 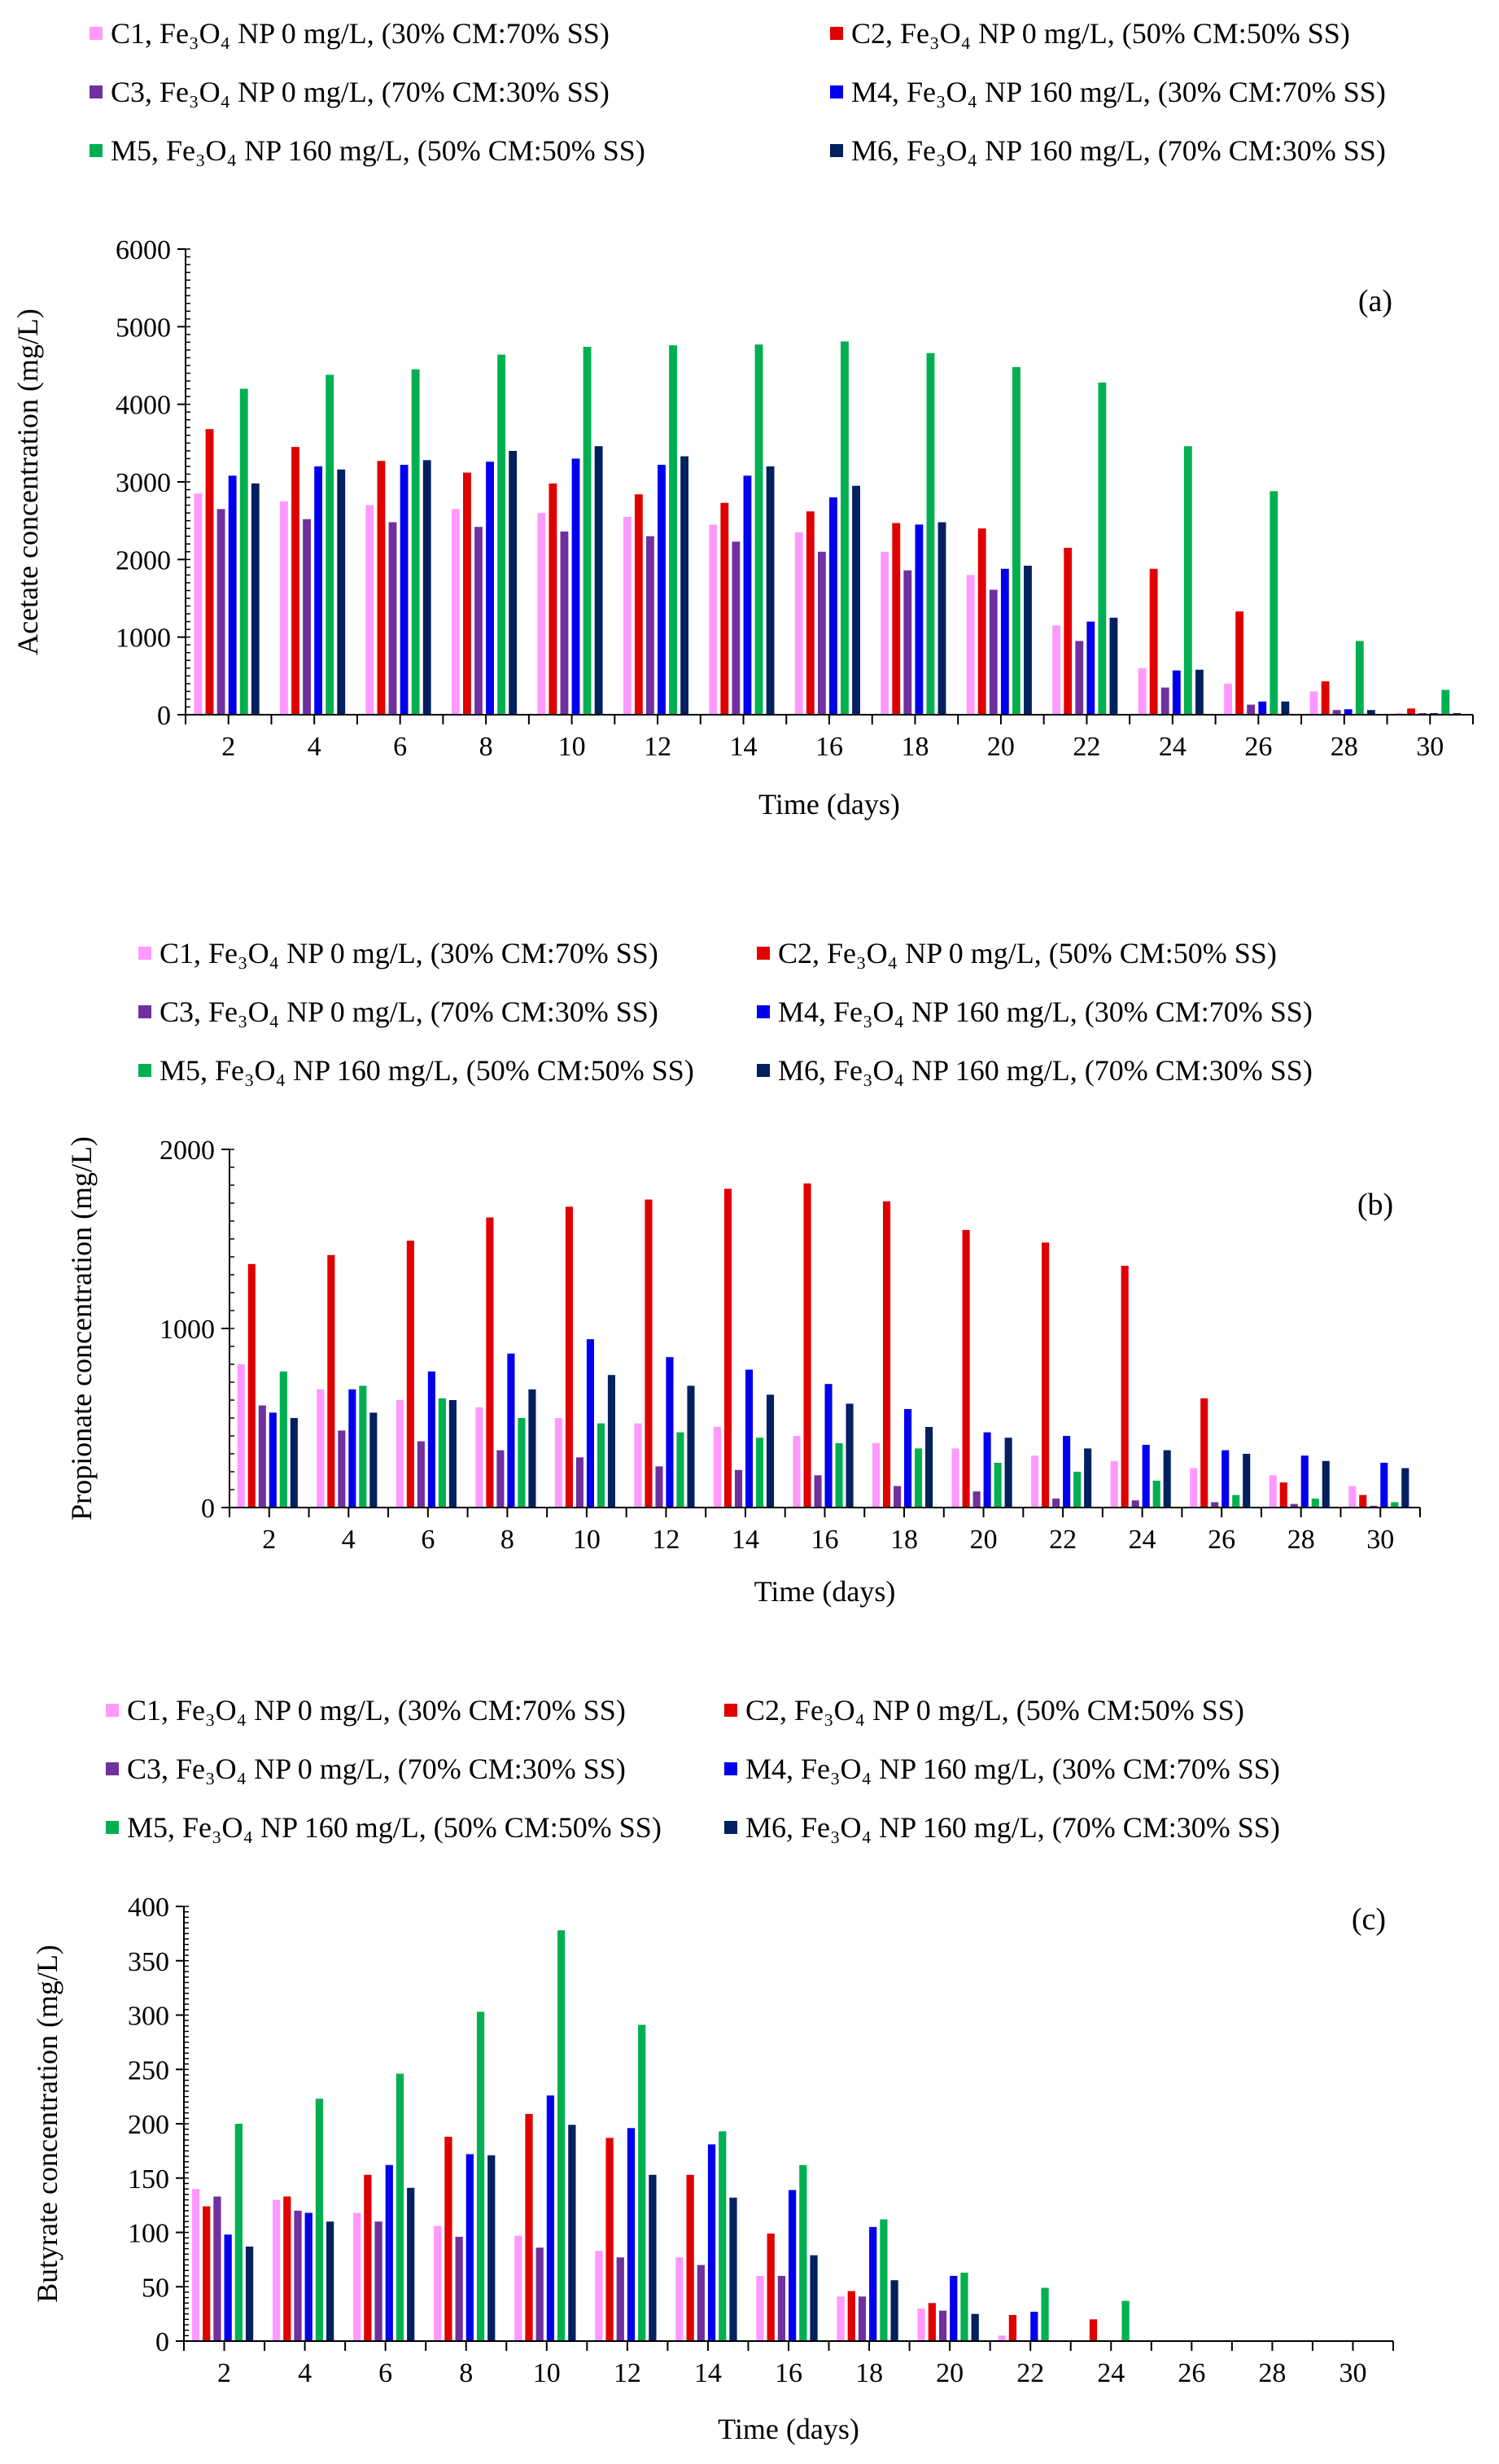 What do you see at coordinates (466, 2373) in the screenshot?
I see `x-tick-label: 8` at bounding box center [466, 2373].